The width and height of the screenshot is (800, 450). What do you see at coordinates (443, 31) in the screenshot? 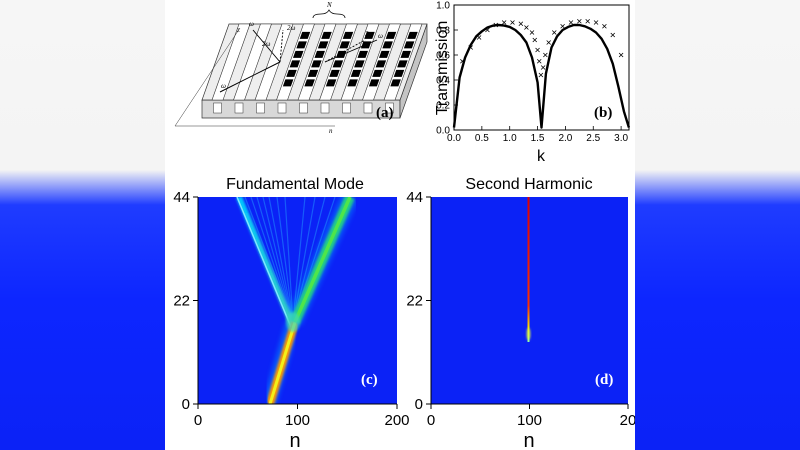
I see `plot-b-ytick-label: 0.8` at bounding box center [443, 31].